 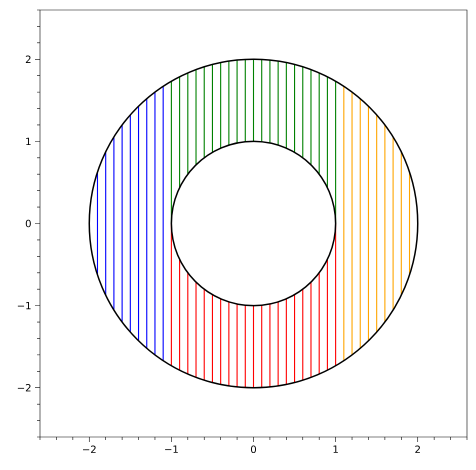 I want to click on y-tick-label: 2, so click(x=28, y=59).